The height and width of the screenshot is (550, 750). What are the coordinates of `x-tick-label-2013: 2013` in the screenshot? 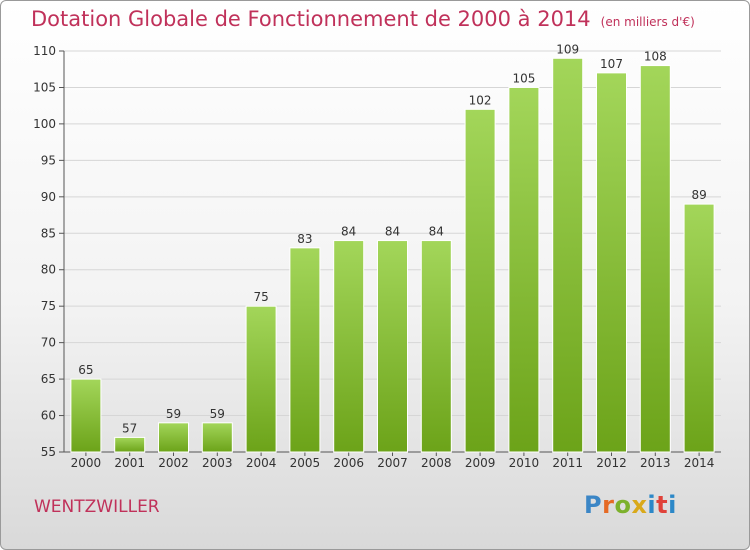 It's located at (655, 463).